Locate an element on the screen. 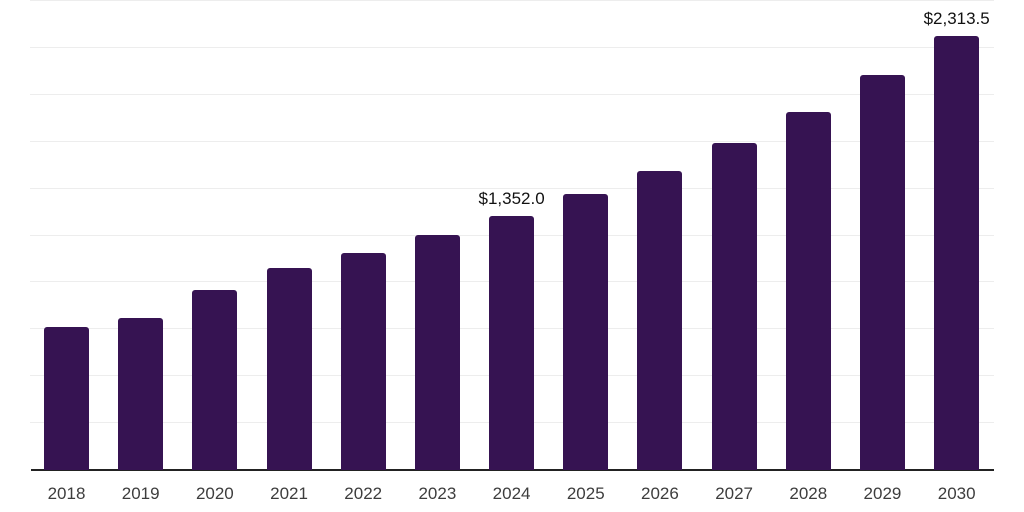 The image size is (1024, 512). tick-label-2020: 2020 is located at coordinates (214, 493).